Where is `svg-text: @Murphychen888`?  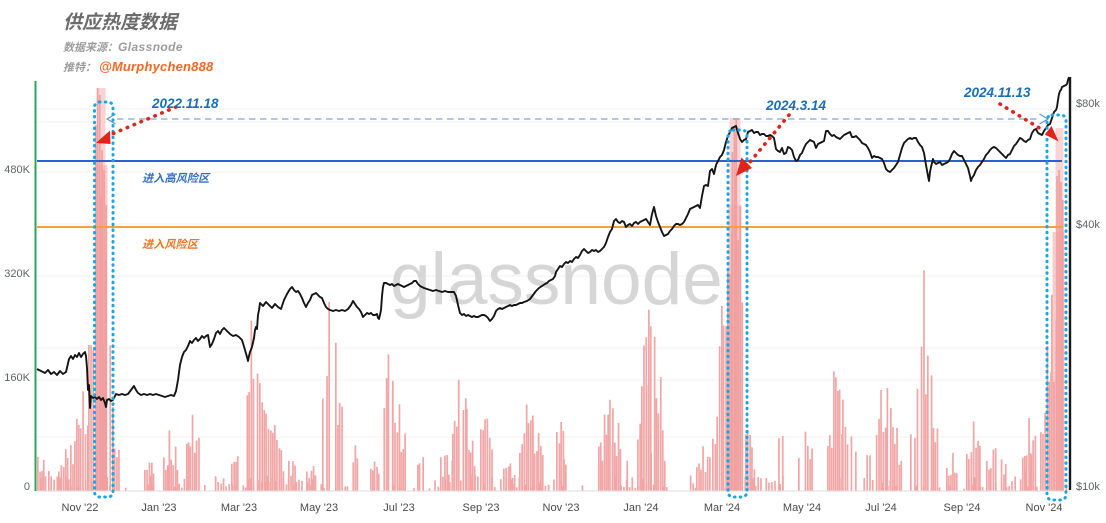 svg-text: @Murphychen888 is located at coordinates (156, 66).